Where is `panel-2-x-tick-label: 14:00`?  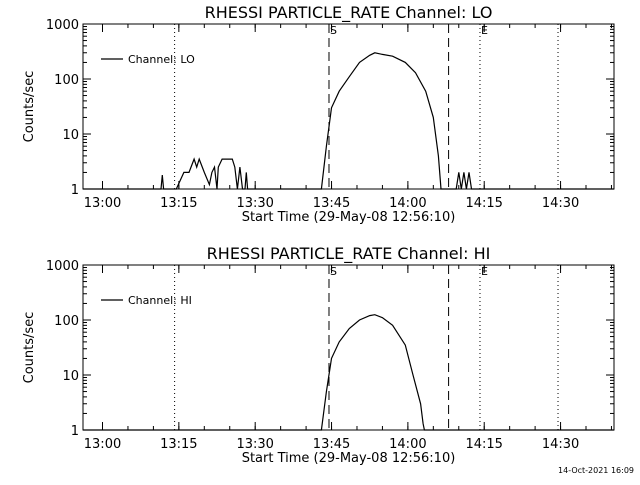
panel-2-x-tick-label: 14:00 is located at coordinates (407, 444).